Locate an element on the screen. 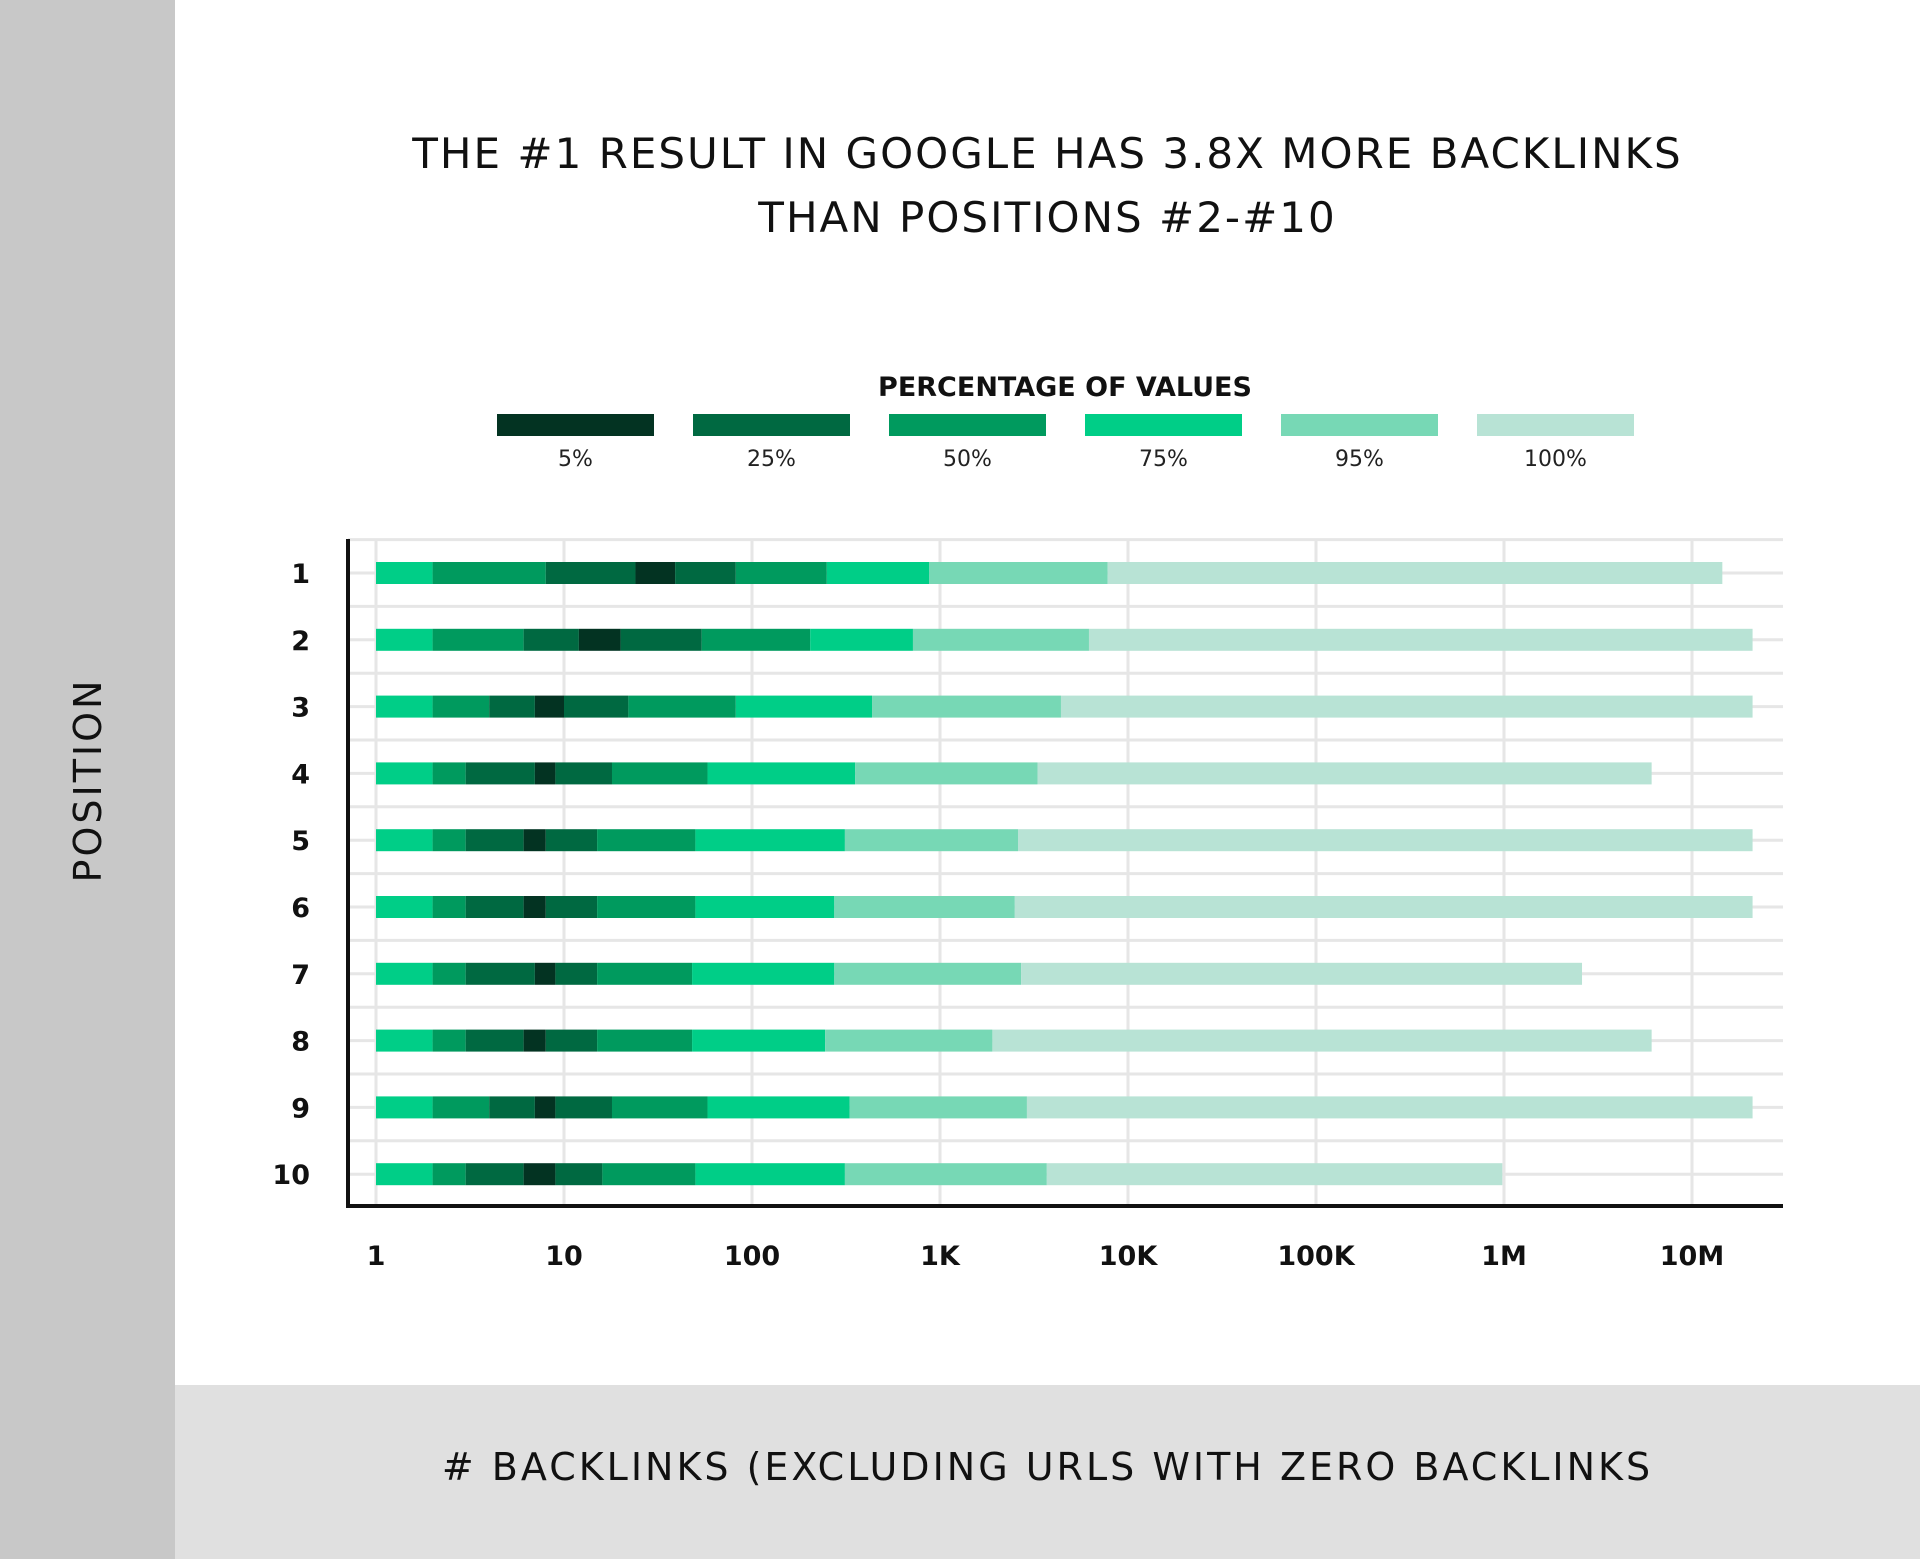  x-tick-label: 10K is located at coordinates (1129, 1256).